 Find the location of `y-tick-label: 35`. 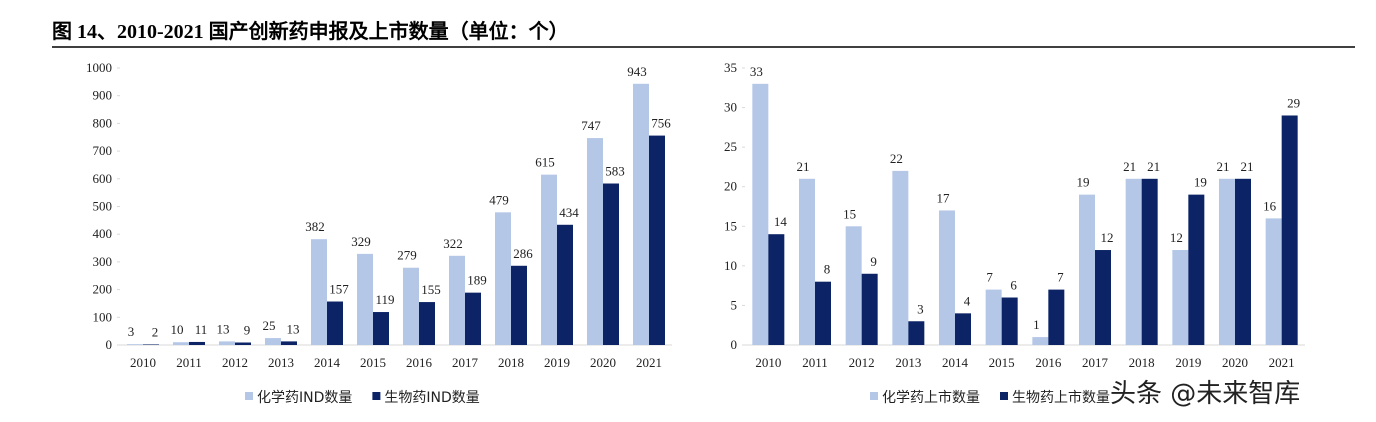

y-tick-label: 35 is located at coordinates (730, 67).